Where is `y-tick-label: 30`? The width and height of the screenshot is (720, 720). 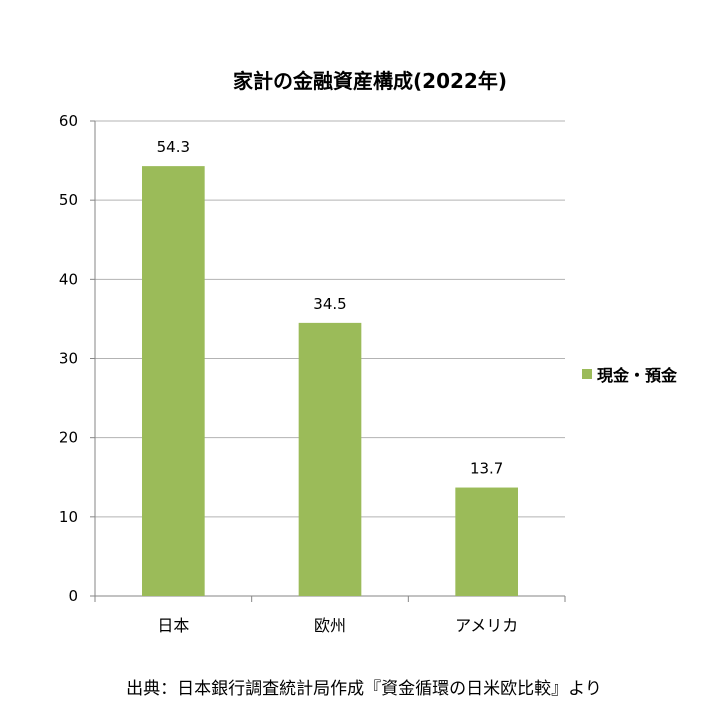 y-tick-label: 30 is located at coordinates (68, 359).